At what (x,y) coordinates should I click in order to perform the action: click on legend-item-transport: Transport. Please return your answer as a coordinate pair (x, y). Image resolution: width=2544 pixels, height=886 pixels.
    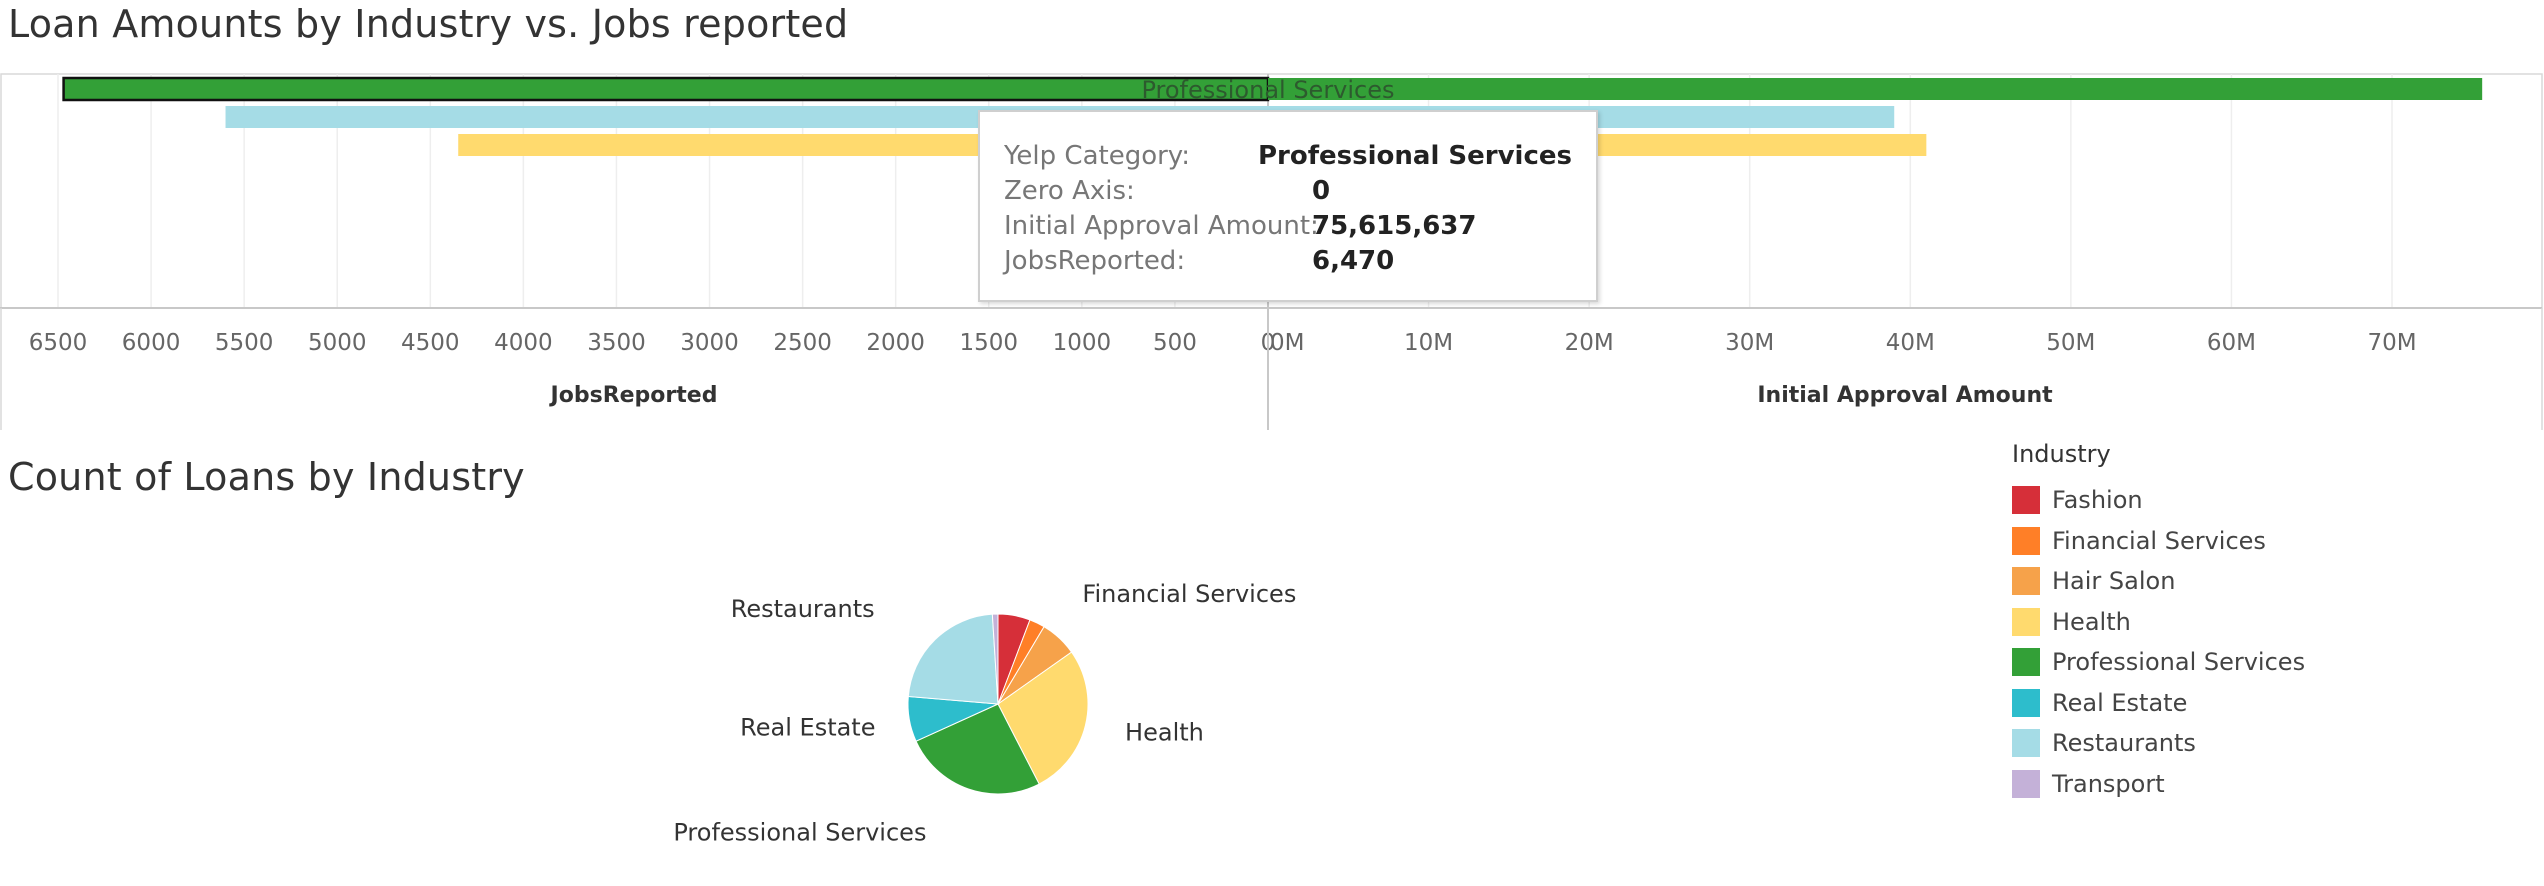
    Looking at the image, I should click on (2158, 784).